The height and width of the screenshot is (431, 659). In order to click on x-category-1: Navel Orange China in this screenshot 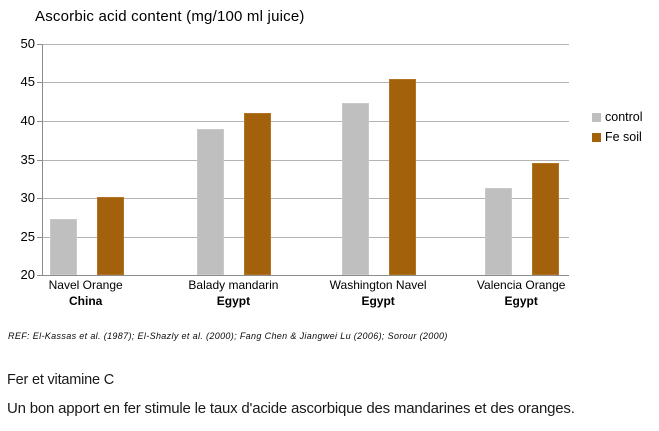, I will do `click(86, 293)`.